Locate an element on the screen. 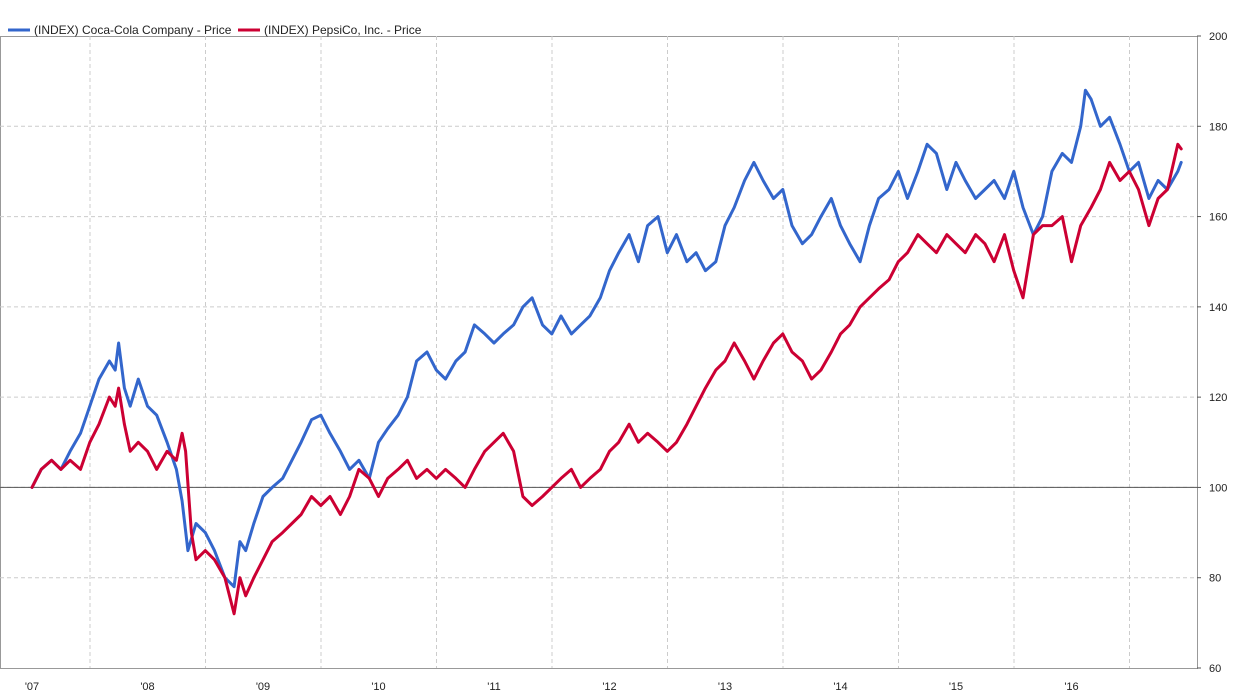 The image size is (1234, 700). y-tick-label: 80 is located at coordinates (1215, 579).